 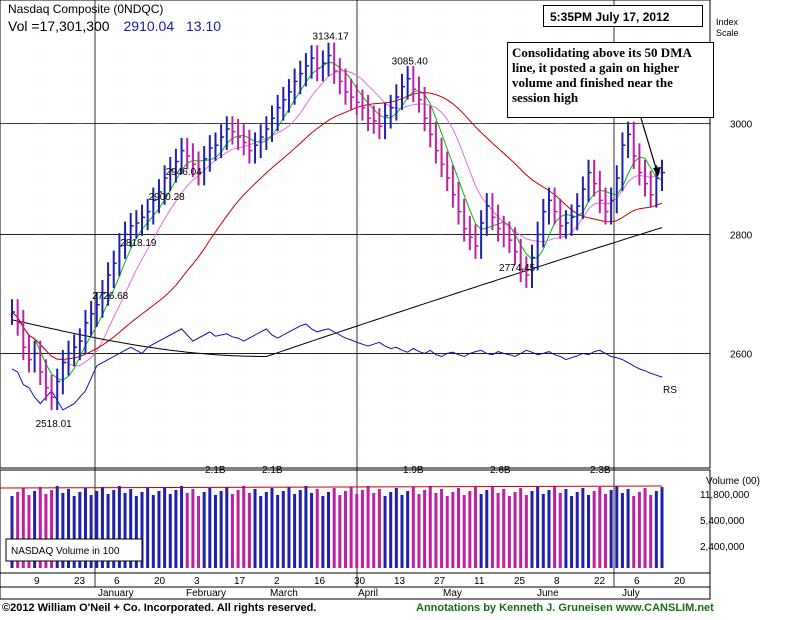 I want to click on svg-text: NASDAQ Volume in 100, so click(x=65, y=551).